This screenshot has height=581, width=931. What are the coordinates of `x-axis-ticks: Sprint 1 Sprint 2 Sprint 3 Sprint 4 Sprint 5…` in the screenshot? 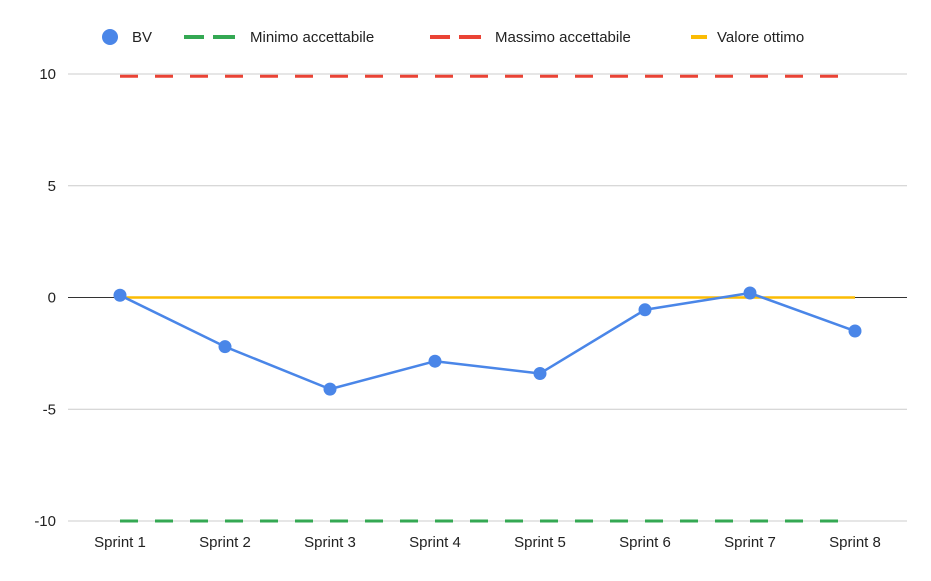 It's located at (487, 542).